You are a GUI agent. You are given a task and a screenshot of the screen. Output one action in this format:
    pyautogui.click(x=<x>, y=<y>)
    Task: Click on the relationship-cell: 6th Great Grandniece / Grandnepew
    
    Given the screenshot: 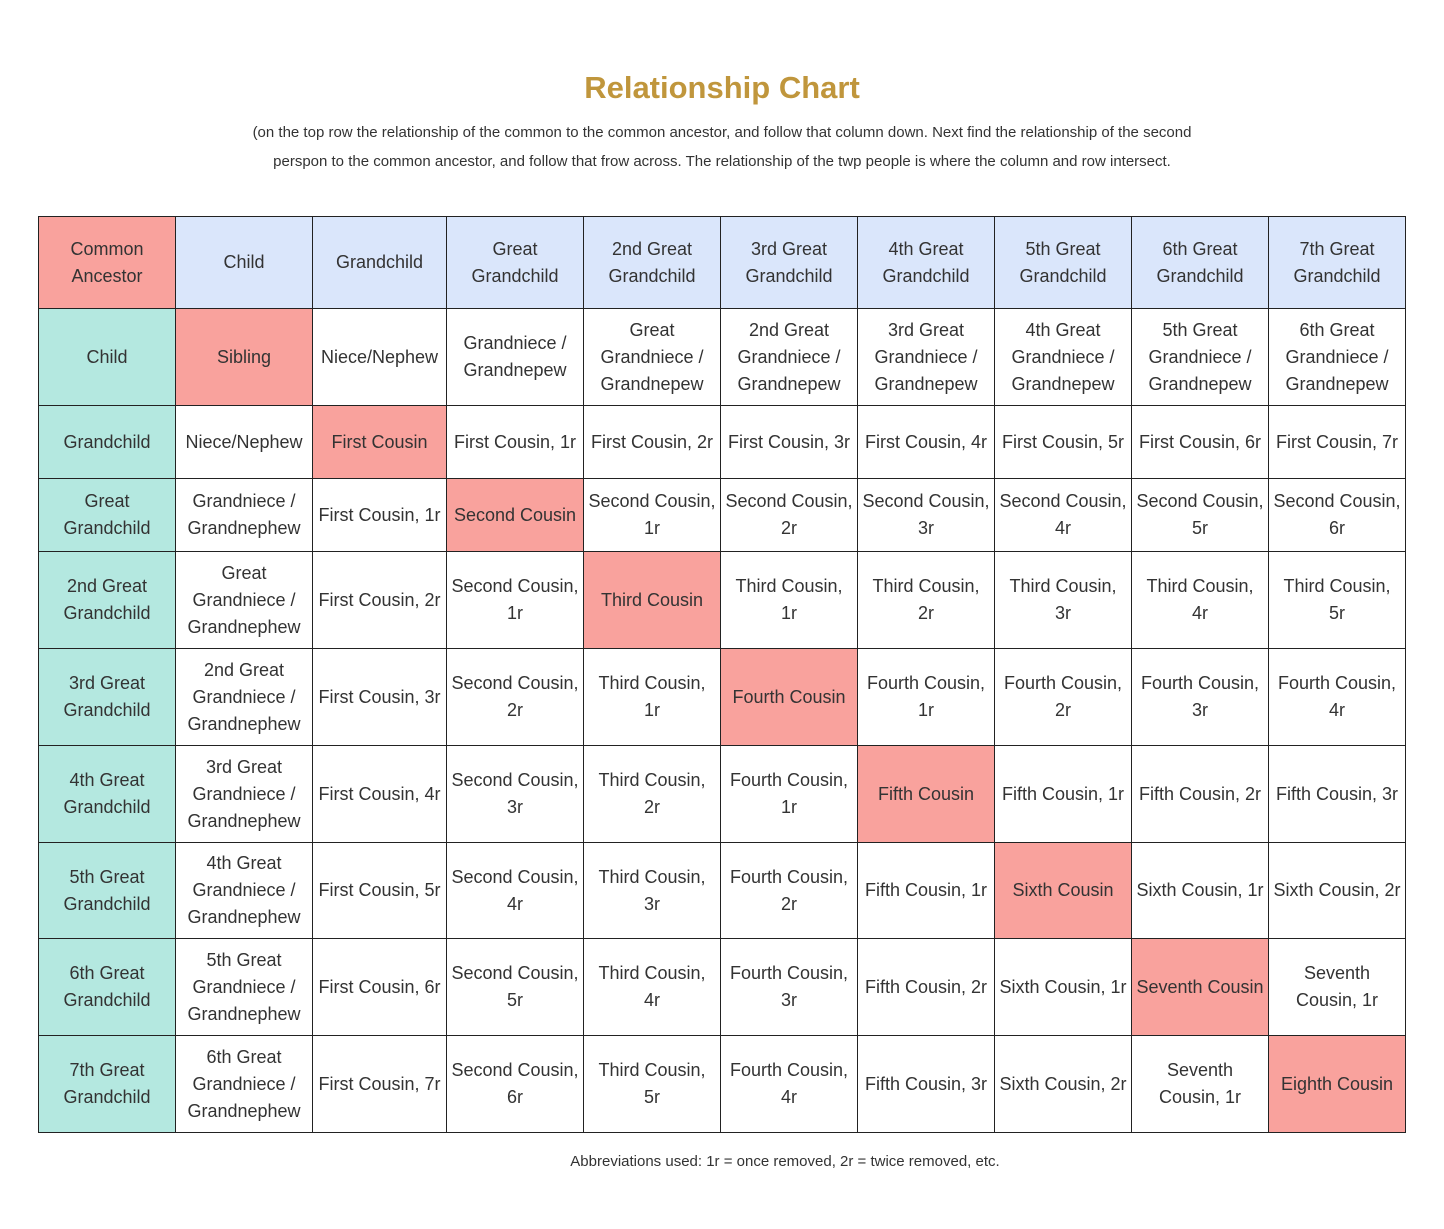 What is the action you would take?
    pyautogui.click(x=1337, y=357)
    